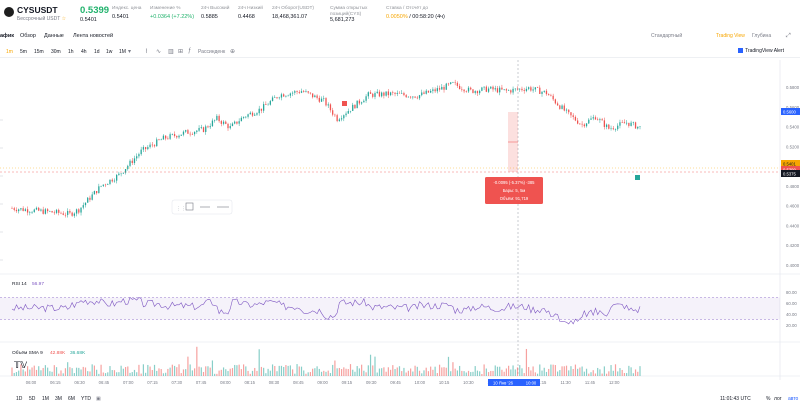 Image resolution: width=800 pixels, height=410 pixels. I want to click on stat-value: 0.4468, so click(246, 16).